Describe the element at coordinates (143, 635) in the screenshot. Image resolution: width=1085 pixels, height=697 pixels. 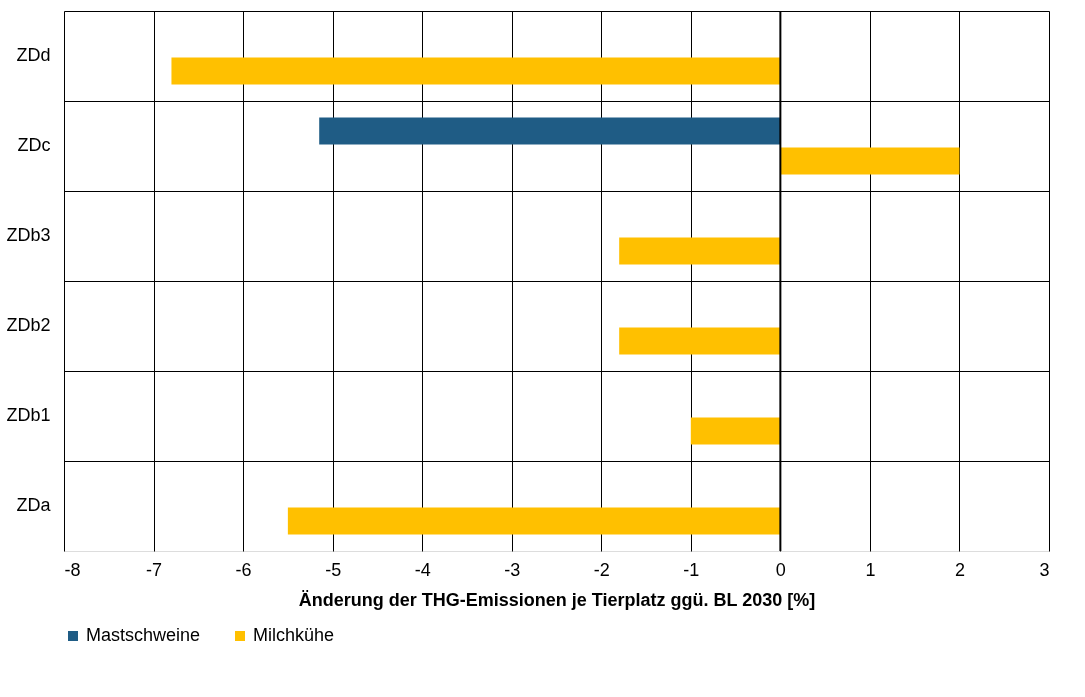
I see `legend-label: Mastschweine` at that location.